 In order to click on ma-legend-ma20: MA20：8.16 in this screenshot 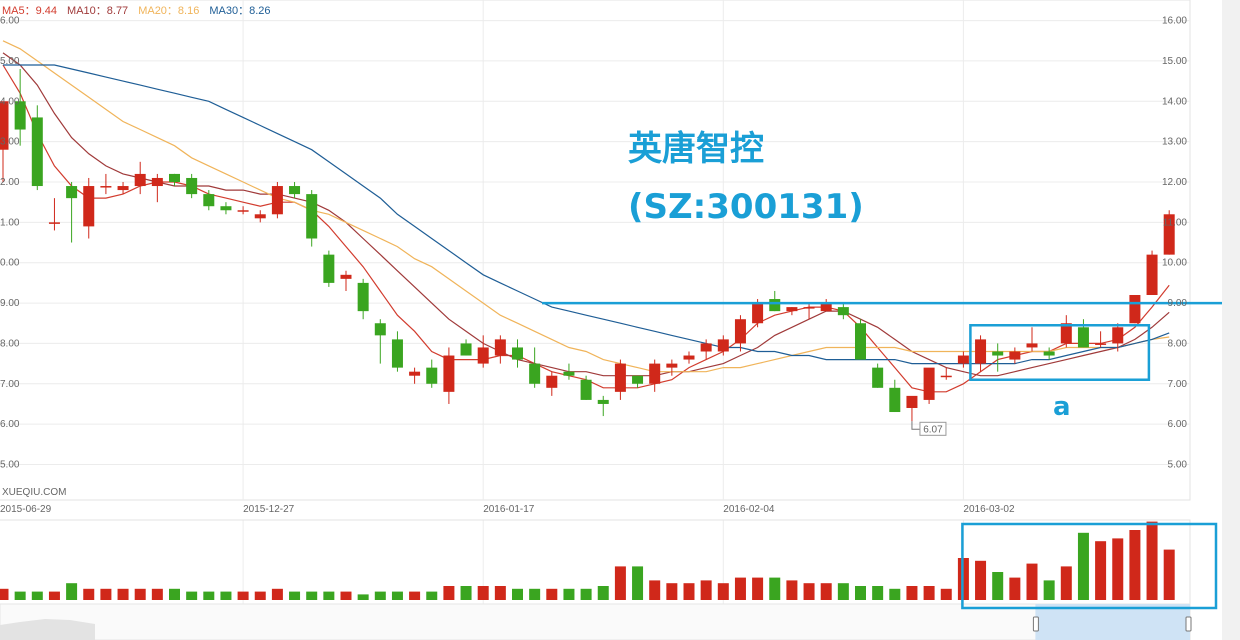, I will do `click(168, 11)`.